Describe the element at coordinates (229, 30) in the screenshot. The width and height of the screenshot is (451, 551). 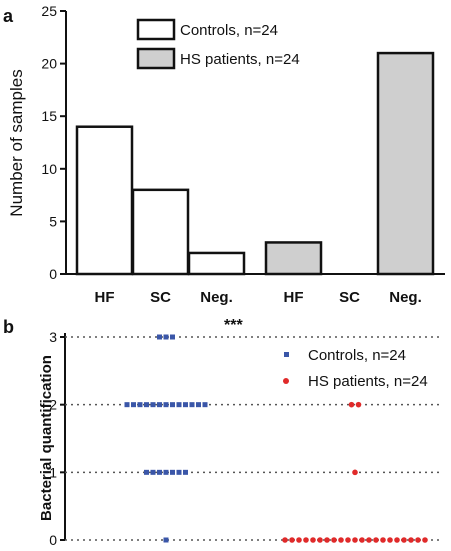
I see `legend-label-controls: Controls, n=24` at that location.